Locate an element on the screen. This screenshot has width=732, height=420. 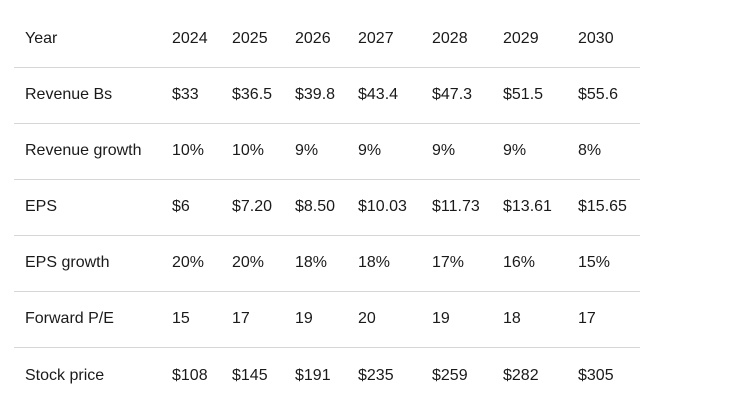
table-cell: 16% is located at coordinates (540, 262).